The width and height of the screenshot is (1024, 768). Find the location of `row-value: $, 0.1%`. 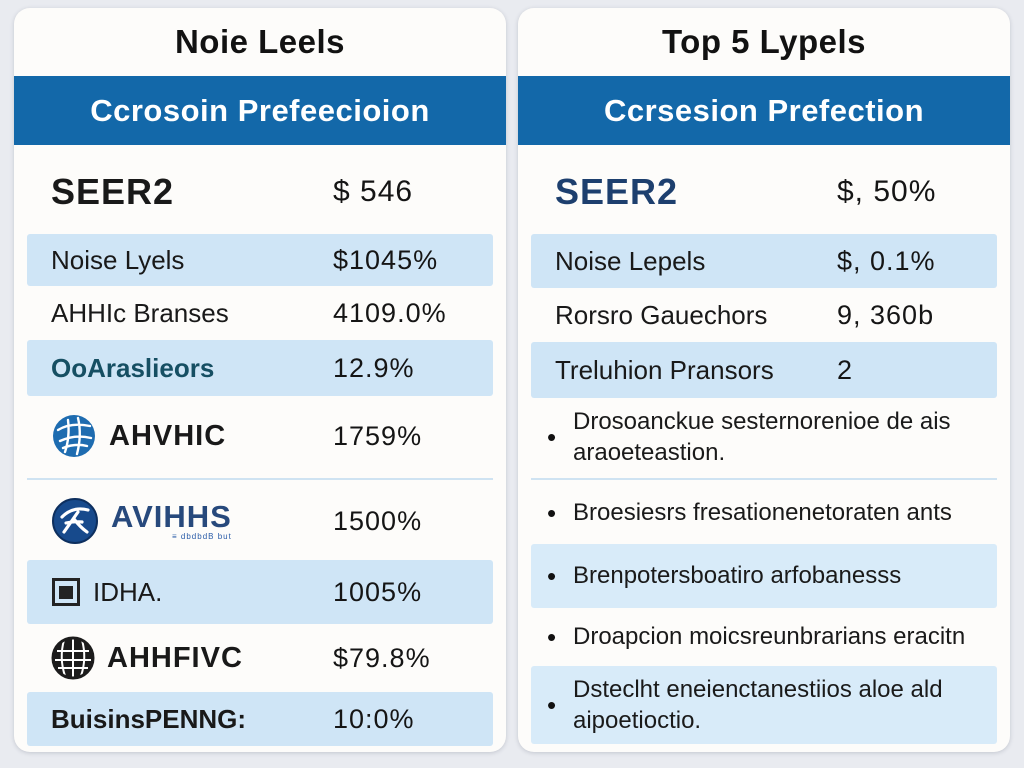

row-value: $, 0.1% is located at coordinates (886, 260).